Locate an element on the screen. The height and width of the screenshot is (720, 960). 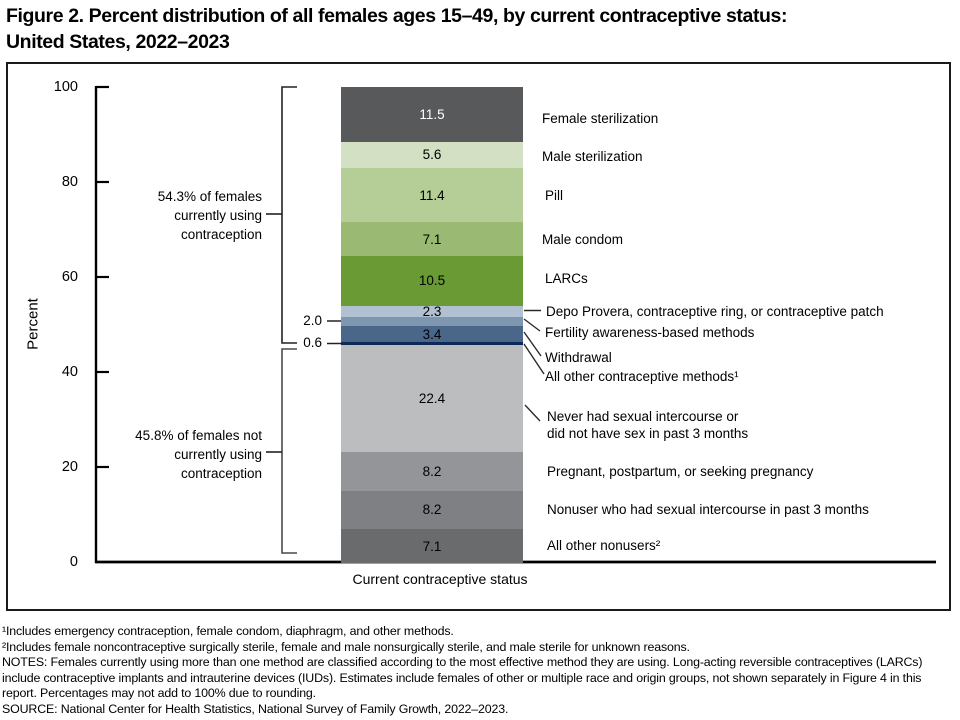
segment-value-label: 11.5 is located at coordinates (432, 114).